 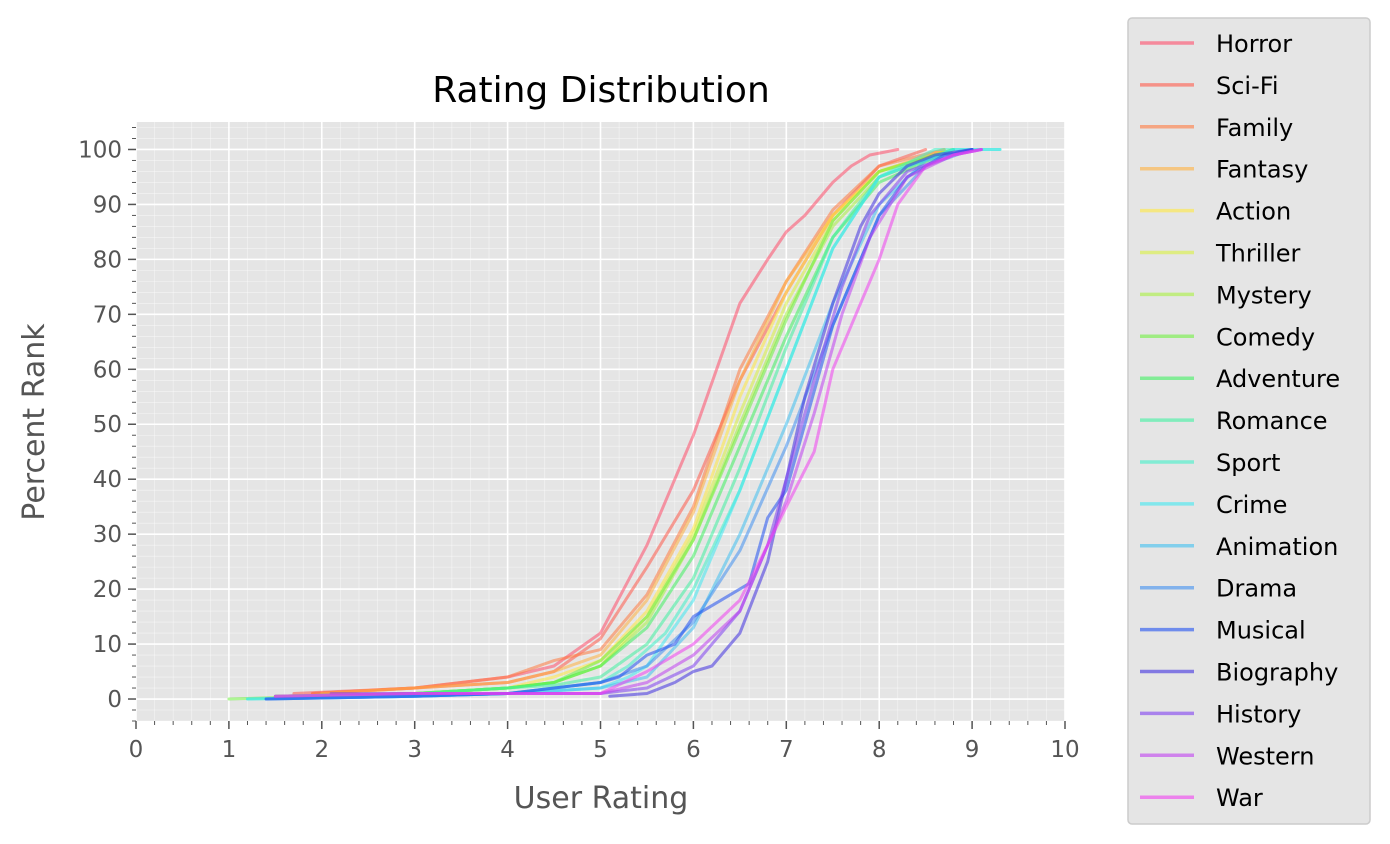 I want to click on legend-label-drama: Drama, so click(x=1256, y=589).